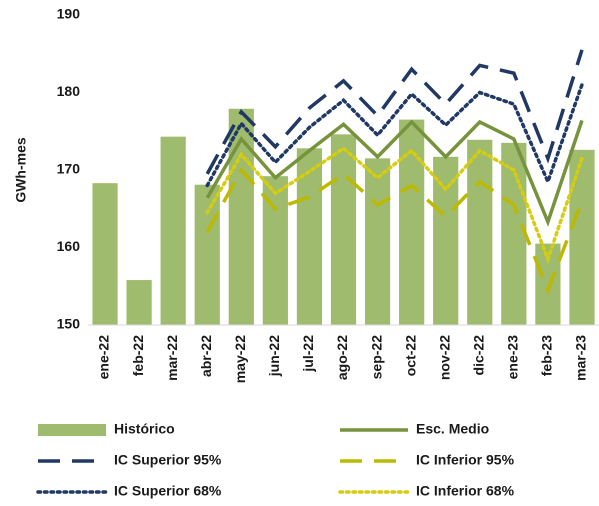  I want to click on x-tick-label: may-22, so click(240, 359).